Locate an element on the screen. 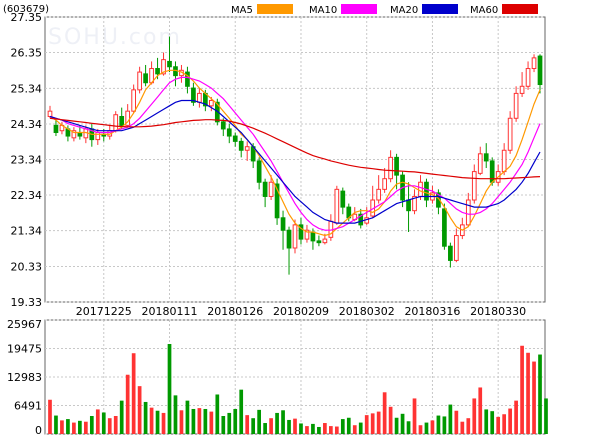 The height and width of the screenshot is (440, 600). volume-tick-label: 12983 is located at coordinates (24, 377).